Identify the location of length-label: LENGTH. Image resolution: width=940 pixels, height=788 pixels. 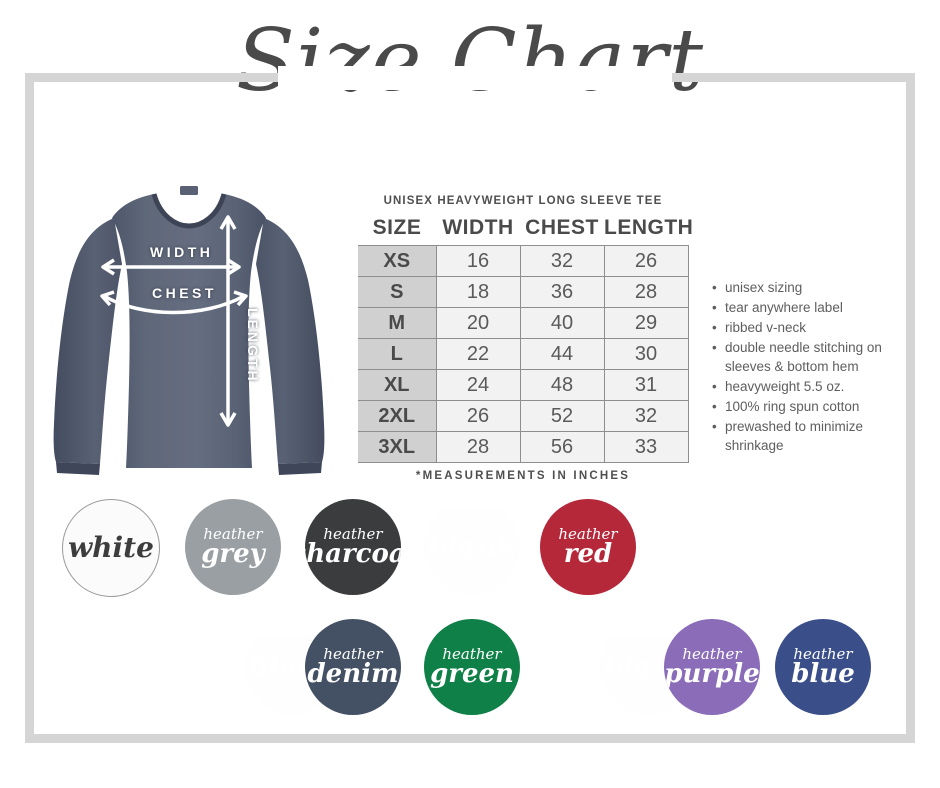
(253, 346).